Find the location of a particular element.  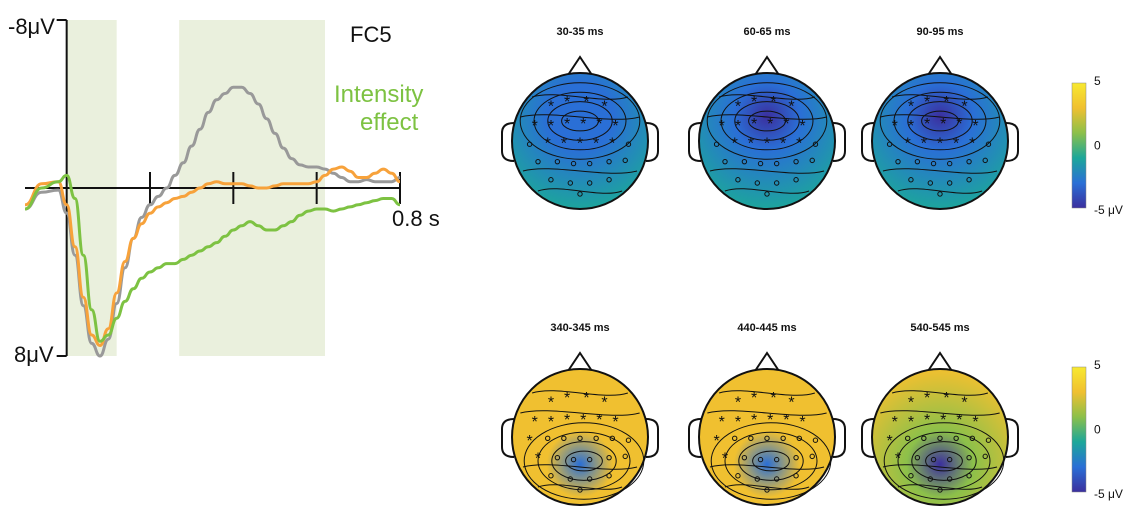

topomap-title: 440-445 ms is located at coordinates (766, 328).